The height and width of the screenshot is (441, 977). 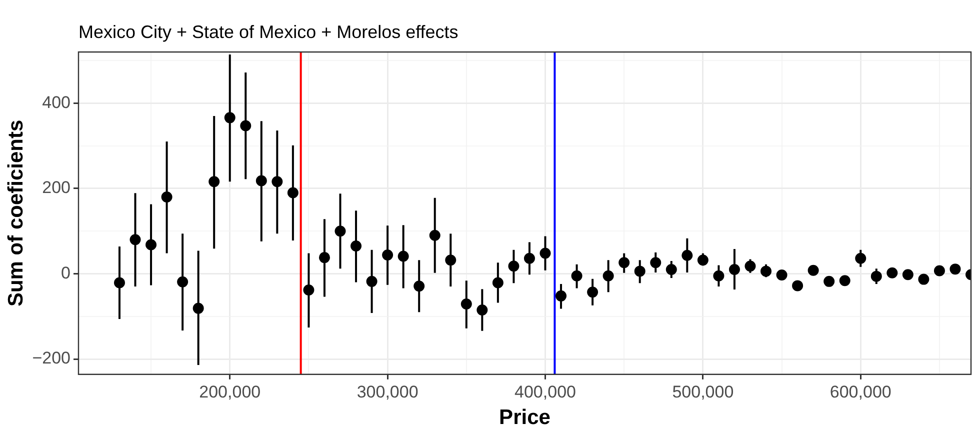 I want to click on y-tick-label: 0, so click(x=65, y=272).